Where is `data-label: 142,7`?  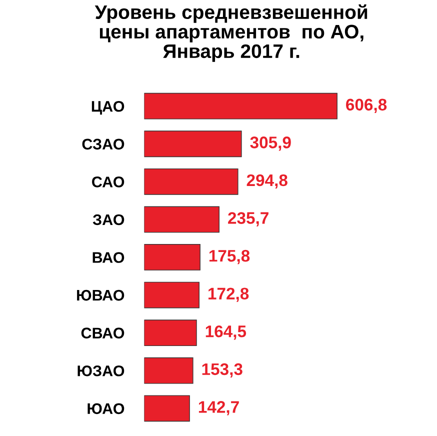 data-label: 142,7 is located at coordinates (218, 408).